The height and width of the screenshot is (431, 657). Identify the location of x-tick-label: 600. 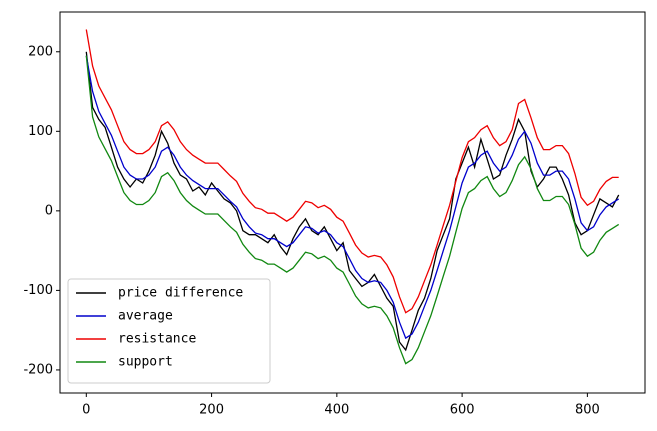
(462, 410).